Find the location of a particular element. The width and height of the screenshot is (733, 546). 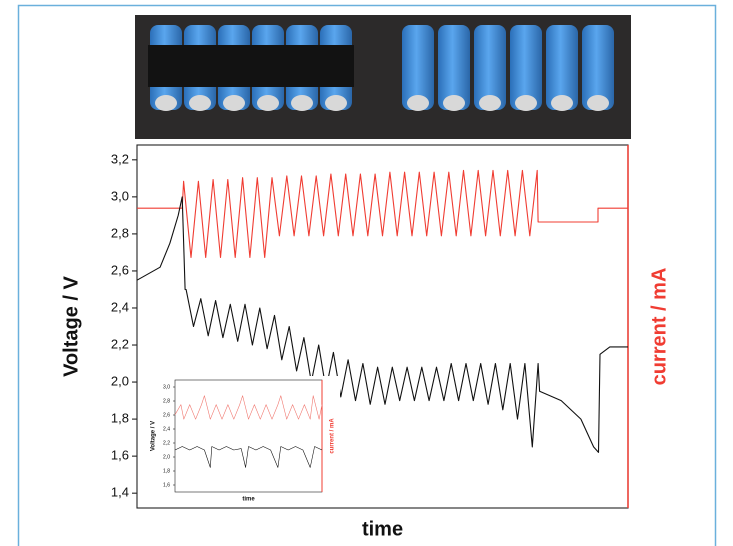

inset-background is located at coordinates (246, 440).